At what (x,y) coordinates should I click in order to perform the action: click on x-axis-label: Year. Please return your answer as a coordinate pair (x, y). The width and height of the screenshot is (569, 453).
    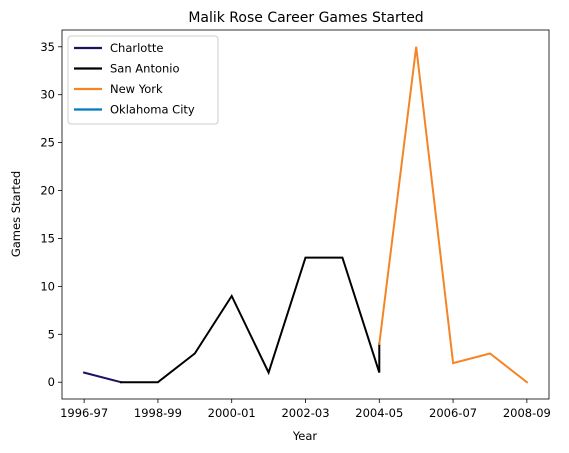
    Looking at the image, I should click on (305, 436).